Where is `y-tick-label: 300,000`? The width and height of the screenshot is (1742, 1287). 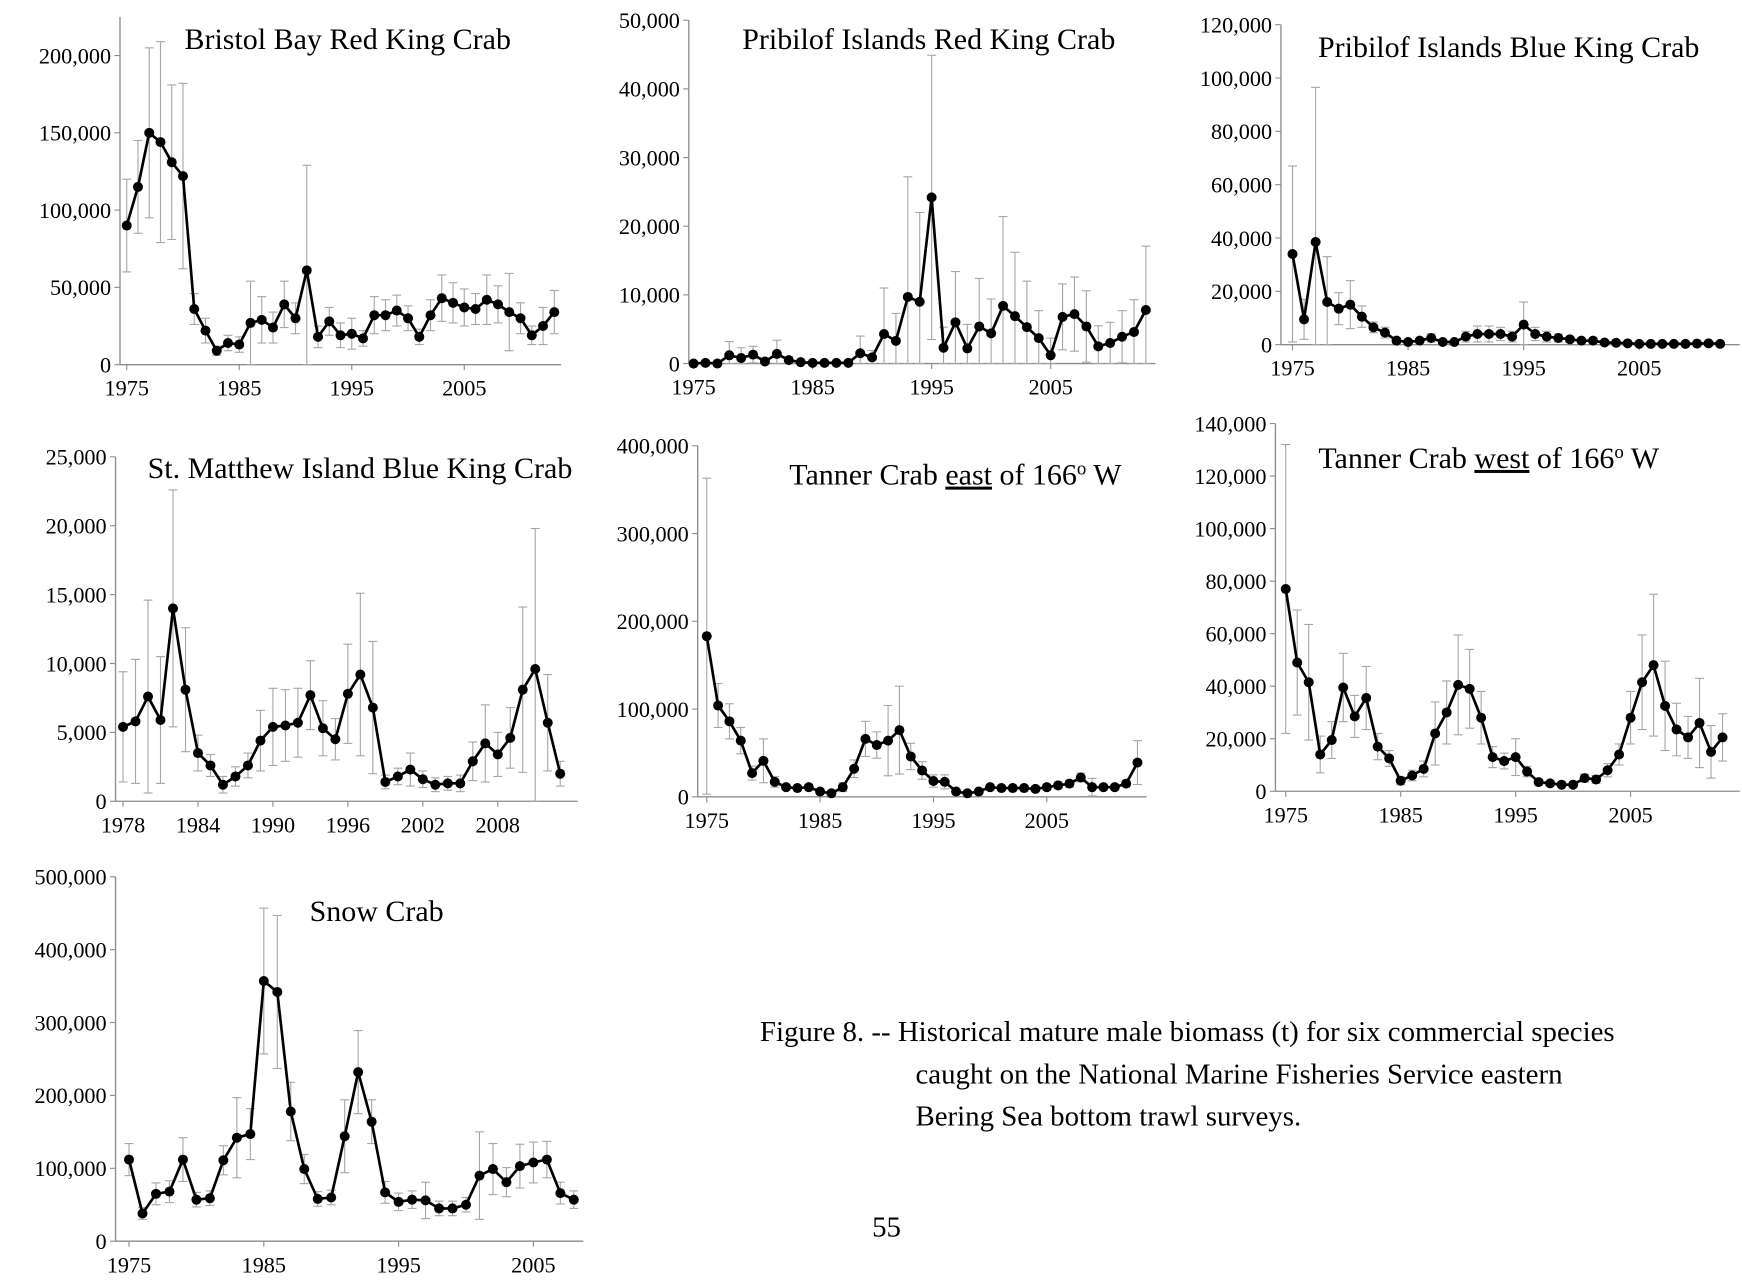
y-tick-label: 300,000 is located at coordinates (653, 533).